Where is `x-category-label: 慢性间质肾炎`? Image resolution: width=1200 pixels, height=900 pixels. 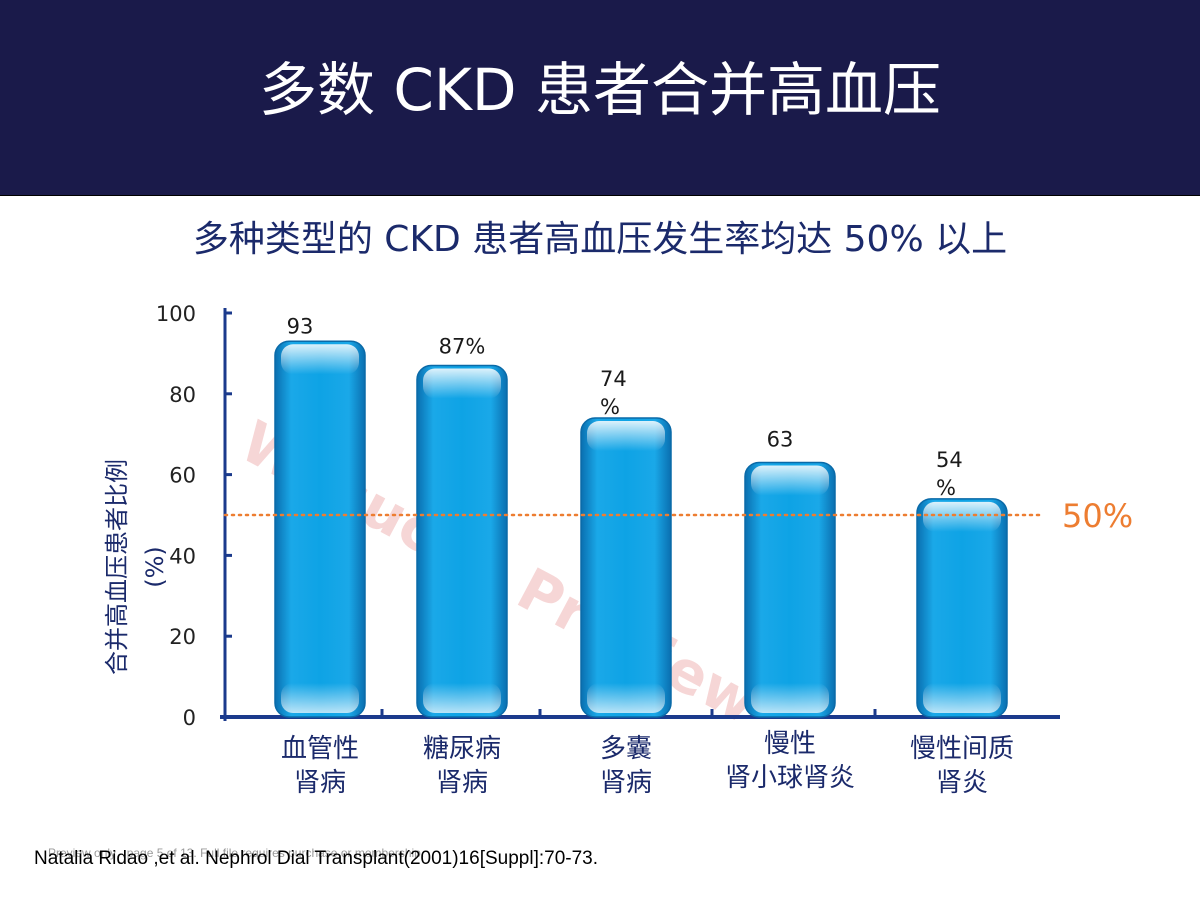 x-category-label: 慢性间质肾炎 is located at coordinates (962, 766).